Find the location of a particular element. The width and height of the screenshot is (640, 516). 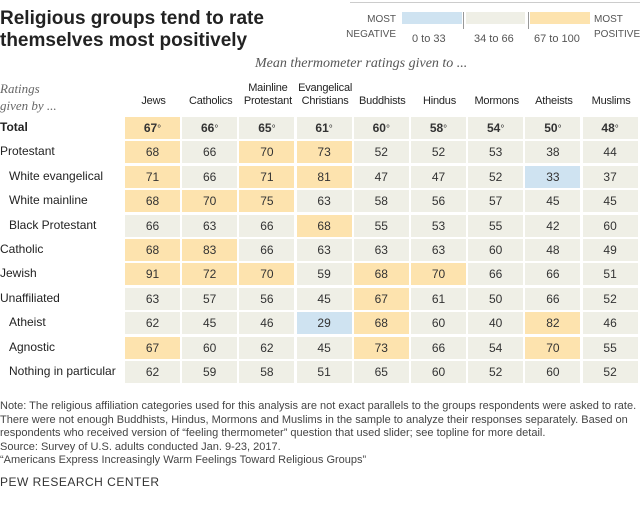

column-header-line: Mormons is located at coordinates (496, 101).